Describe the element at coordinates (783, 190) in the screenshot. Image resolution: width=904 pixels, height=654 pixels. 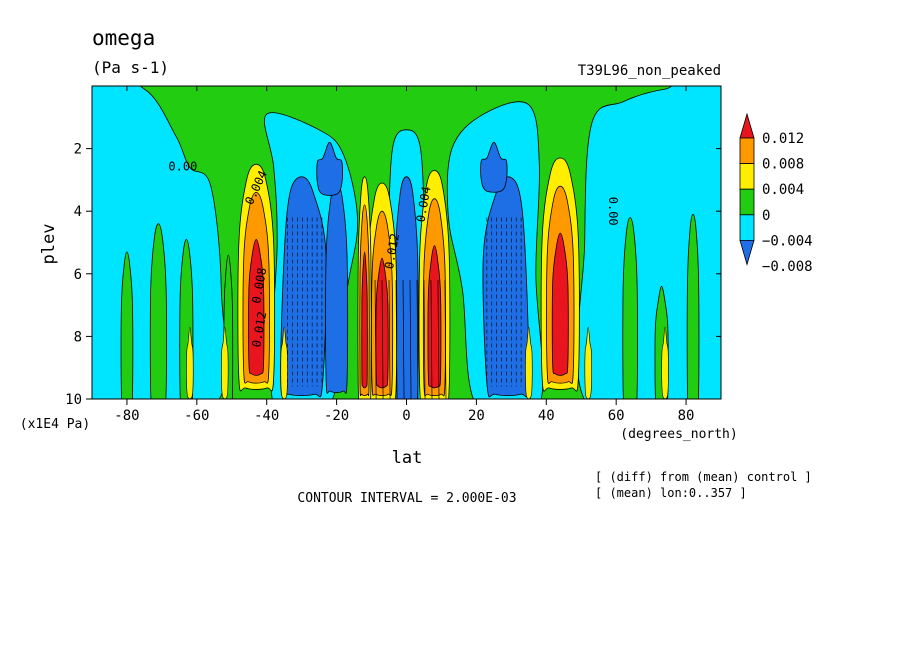
I see `colorbar-tick-label: 0.004` at that location.